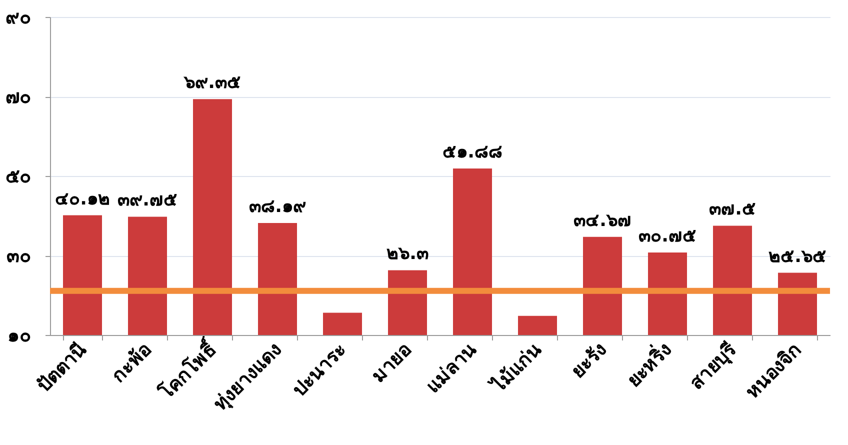 The height and width of the screenshot is (445, 848). What do you see at coordinates (19, 17) in the screenshot?
I see `y-tick-label: ๙๐` at bounding box center [19, 17].